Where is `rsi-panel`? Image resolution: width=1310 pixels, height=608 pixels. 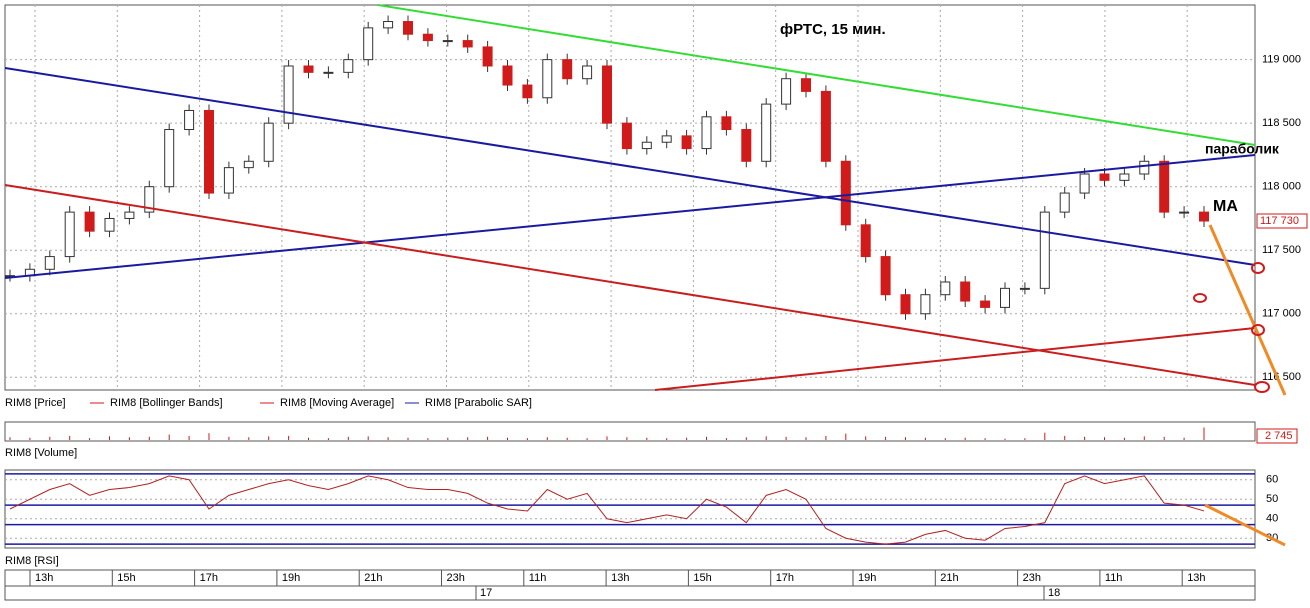
rsi-panel is located at coordinates (630, 509).